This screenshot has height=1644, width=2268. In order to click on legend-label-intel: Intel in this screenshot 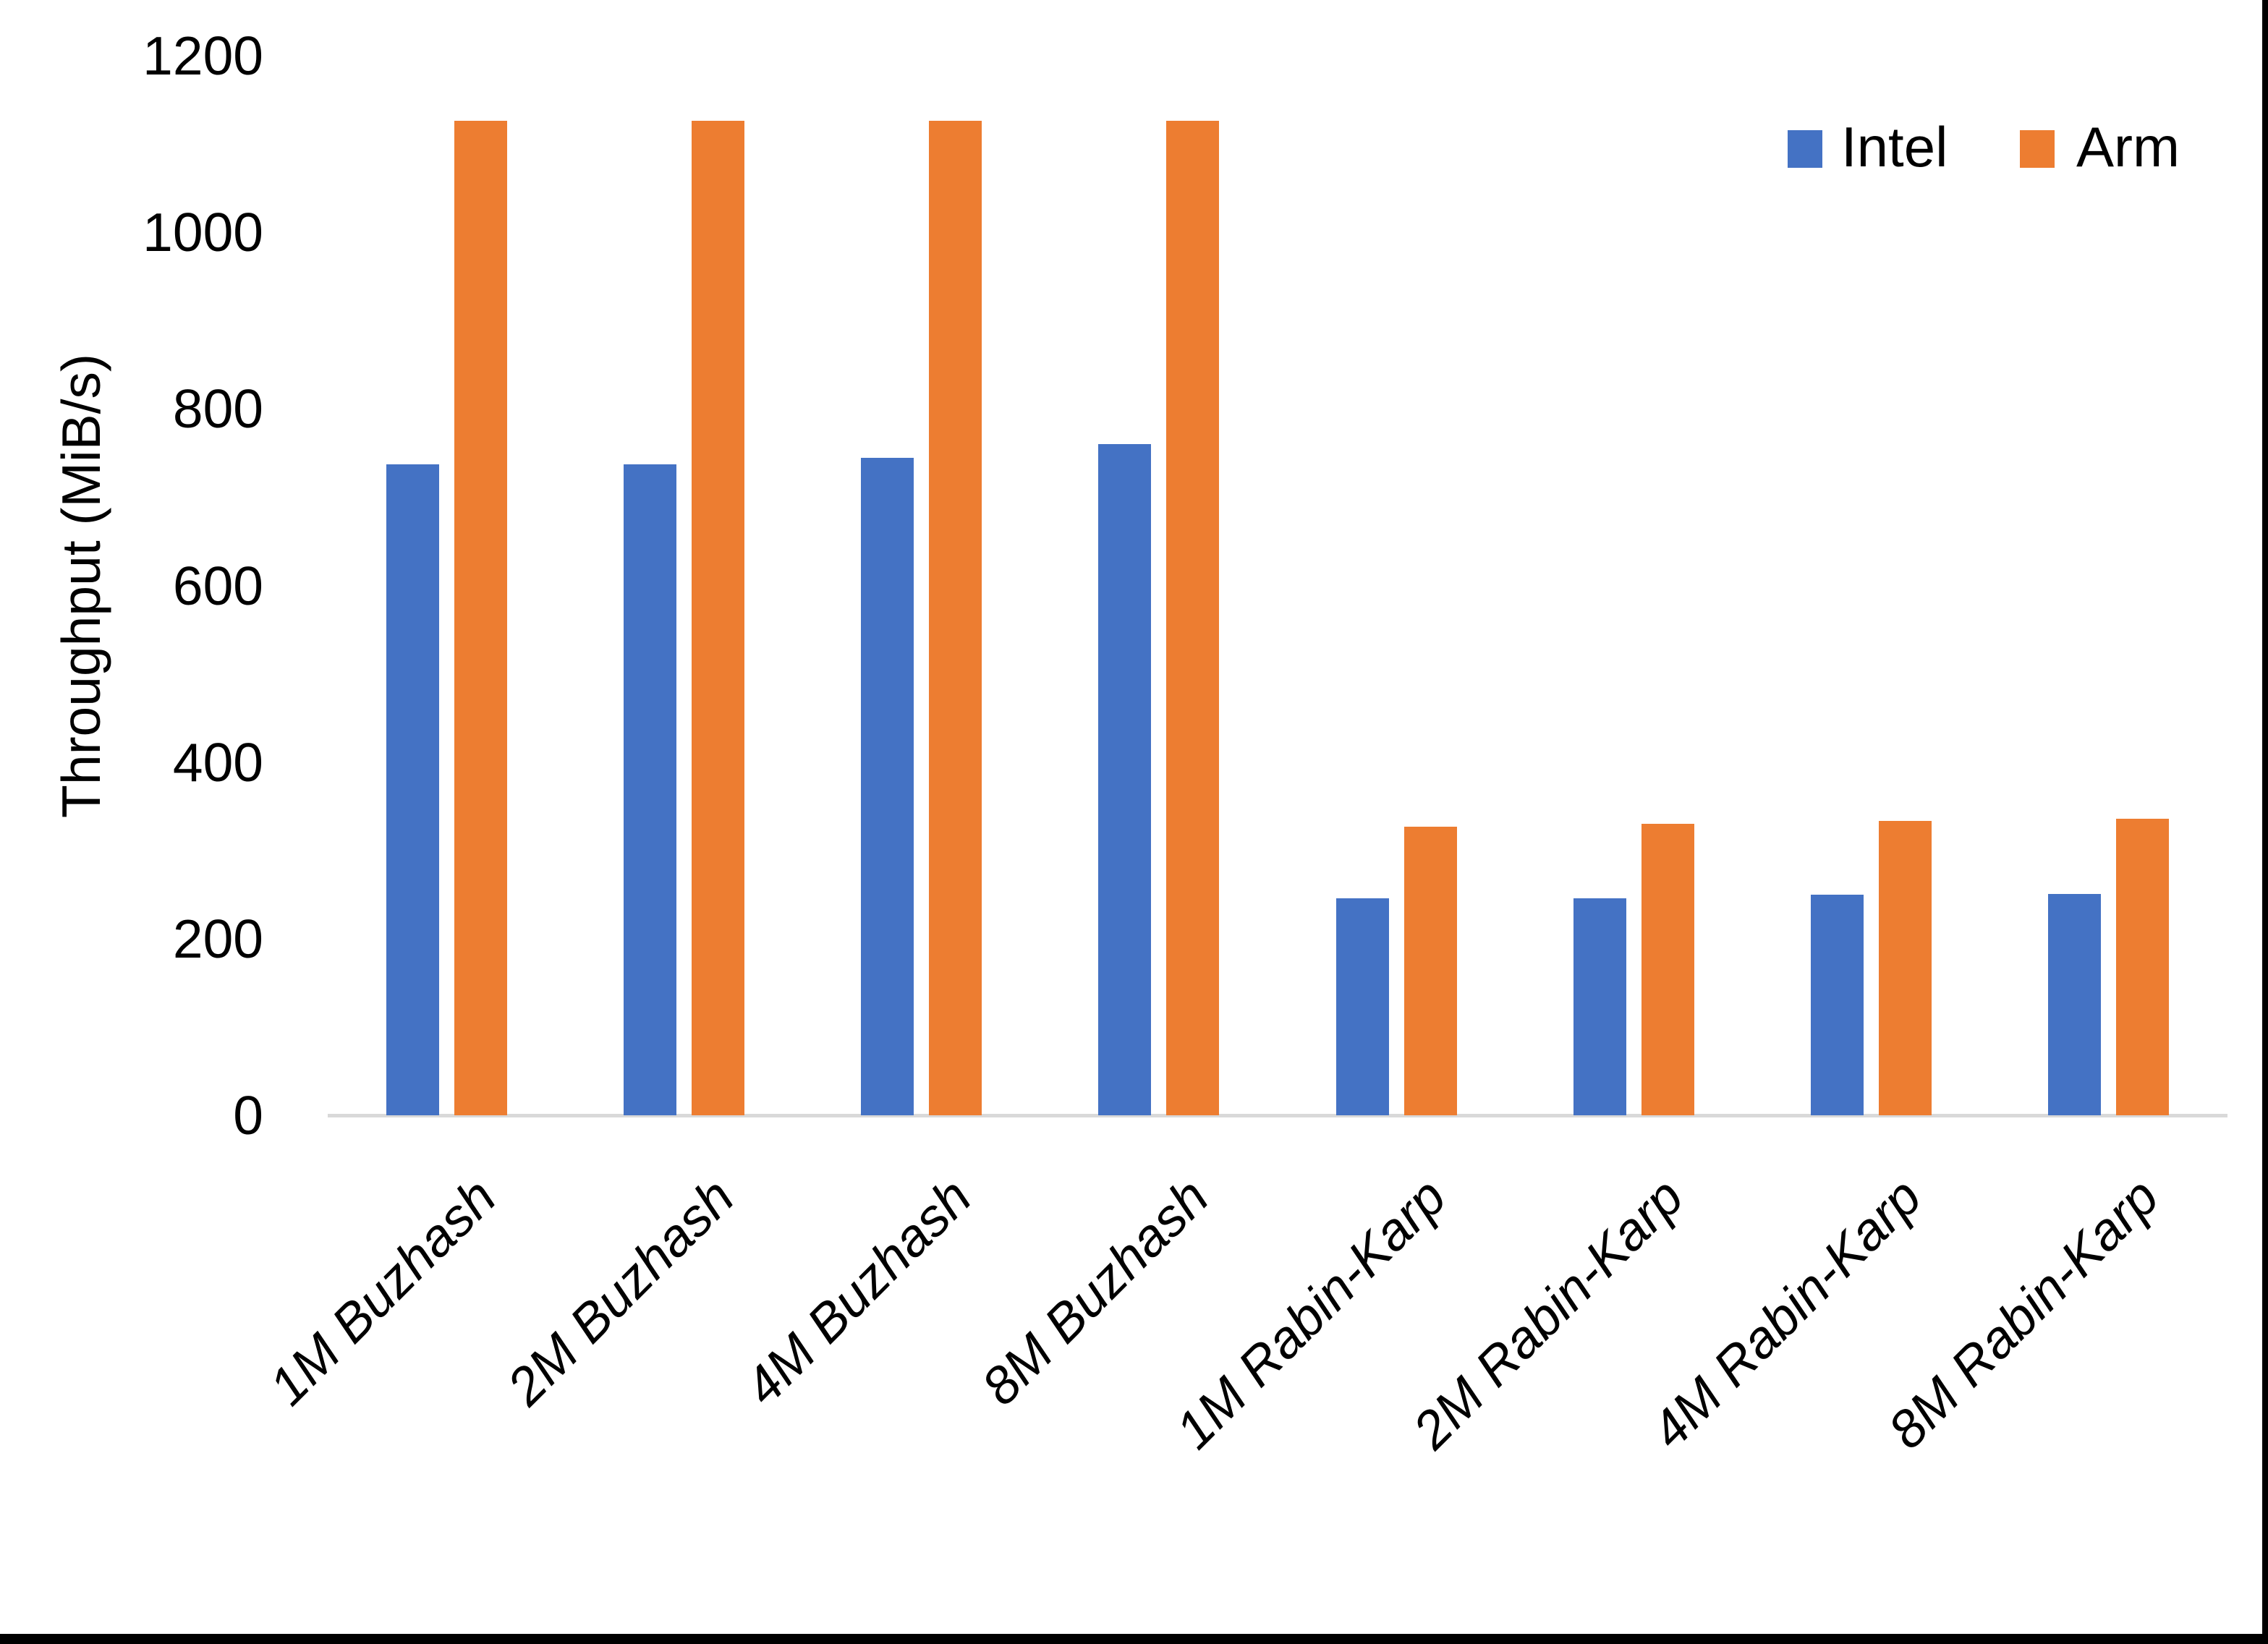, I will do `click(1894, 147)`.